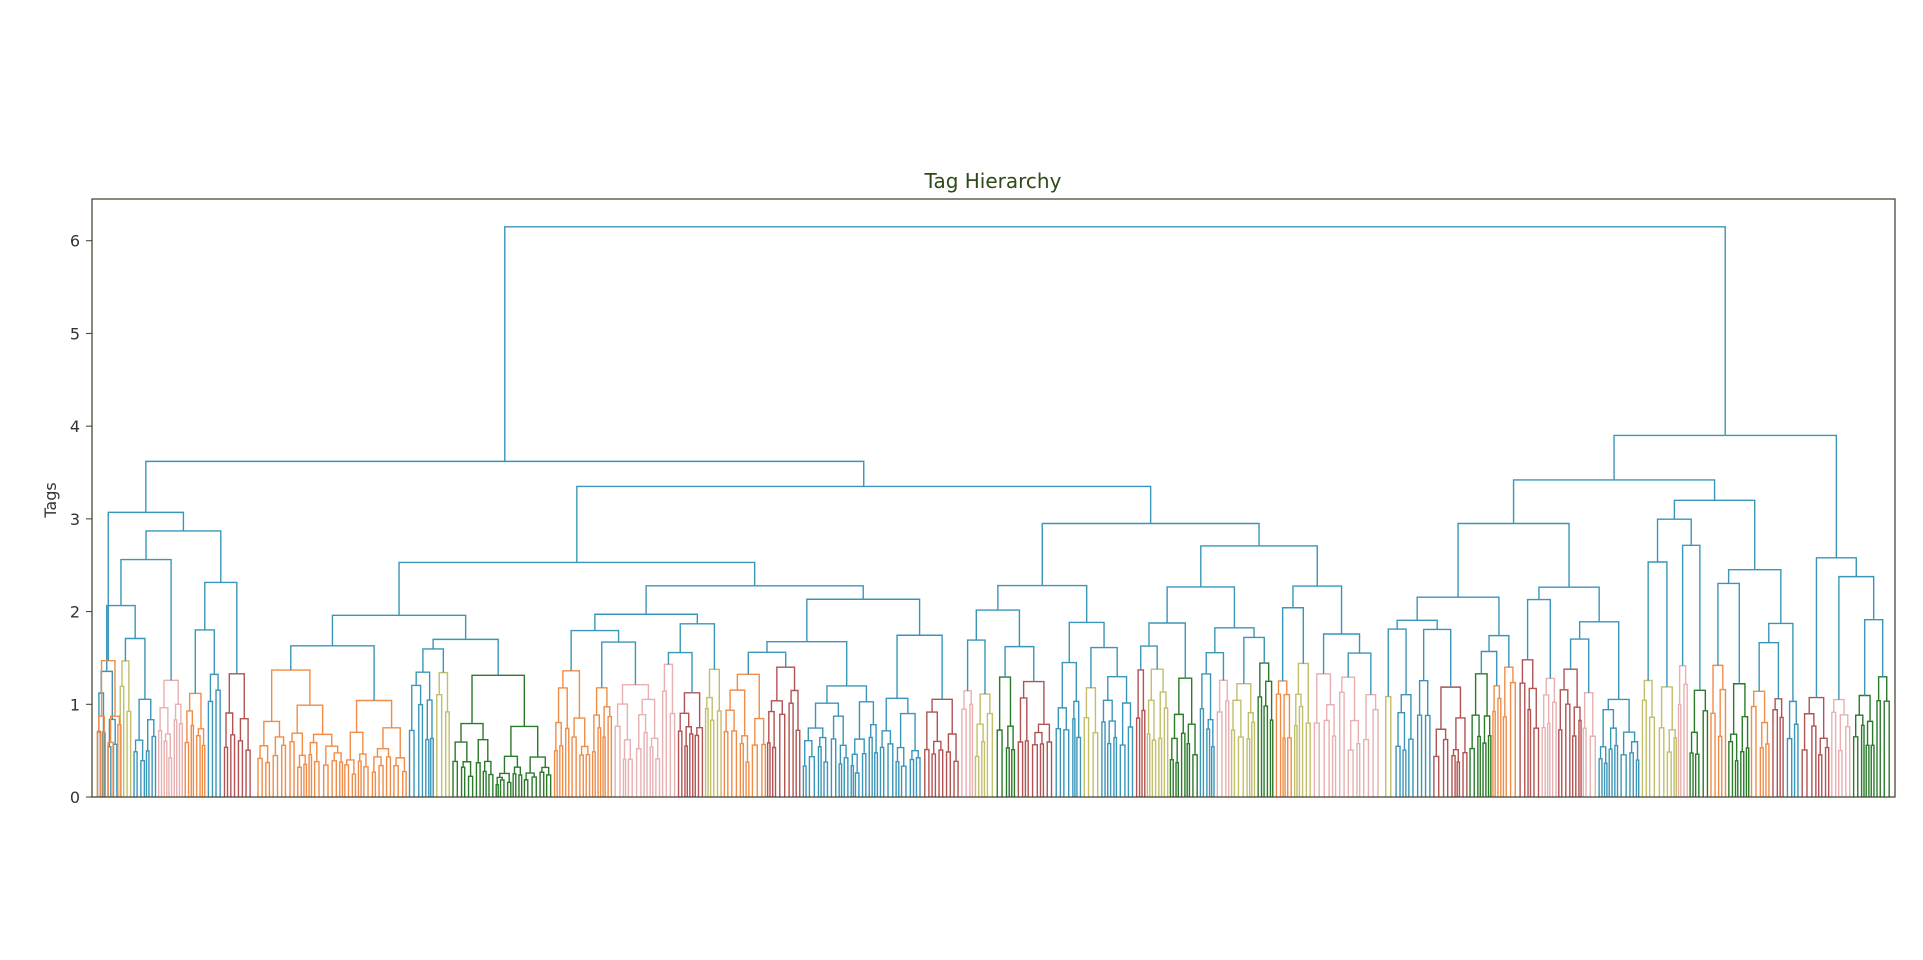 The image size is (1923, 960). I want to click on y-tick-label: 3, so click(75, 519).